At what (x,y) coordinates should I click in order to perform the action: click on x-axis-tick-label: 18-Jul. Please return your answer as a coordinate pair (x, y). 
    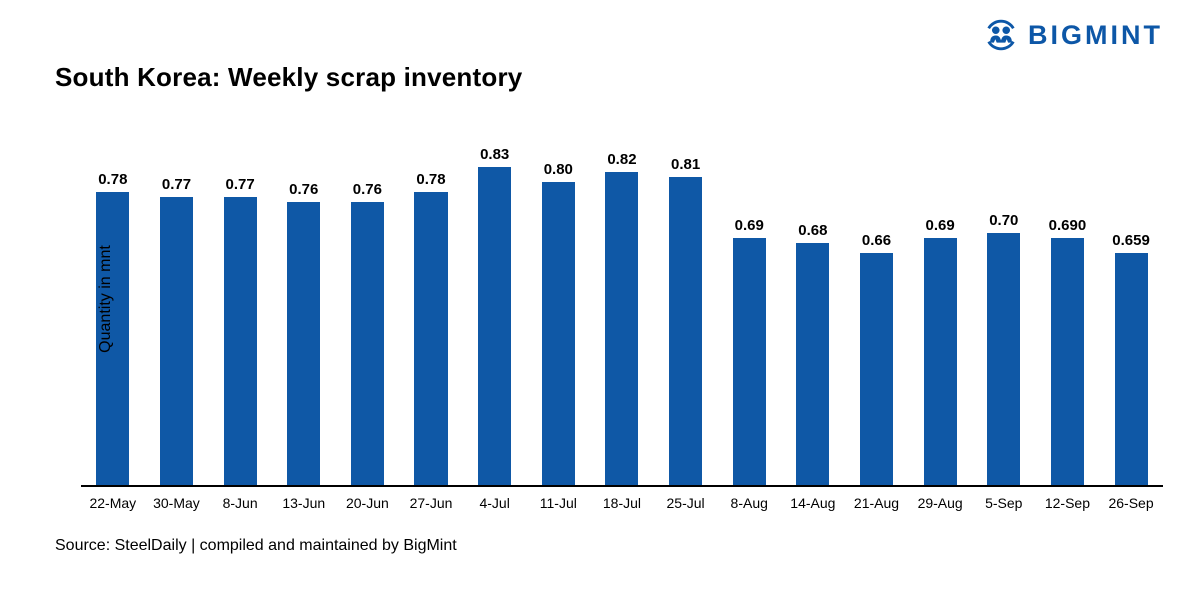
    Looking at the image, I should click on (622, 503).